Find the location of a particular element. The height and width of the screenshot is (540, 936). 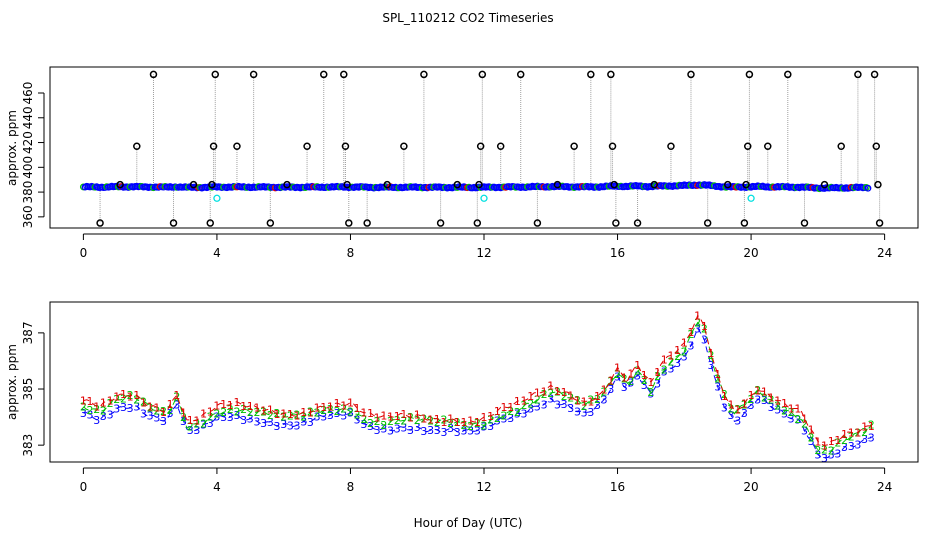

y-tick-label: 383 is located at coordinates (28, 445).